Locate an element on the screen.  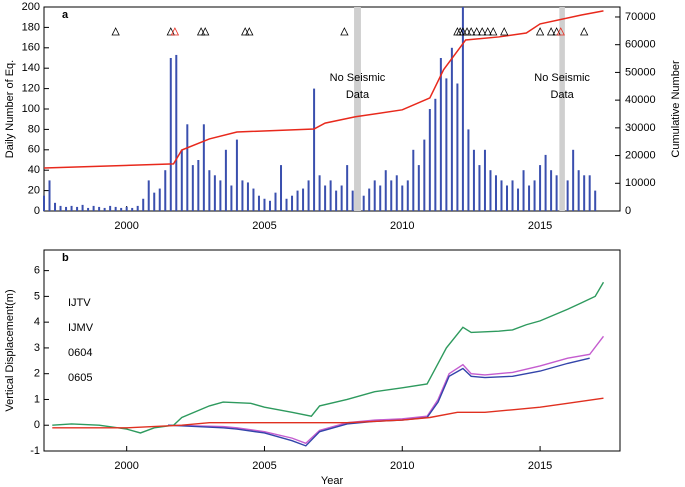
y2-tick-label: 50000 is located at coordinates (640, 72).